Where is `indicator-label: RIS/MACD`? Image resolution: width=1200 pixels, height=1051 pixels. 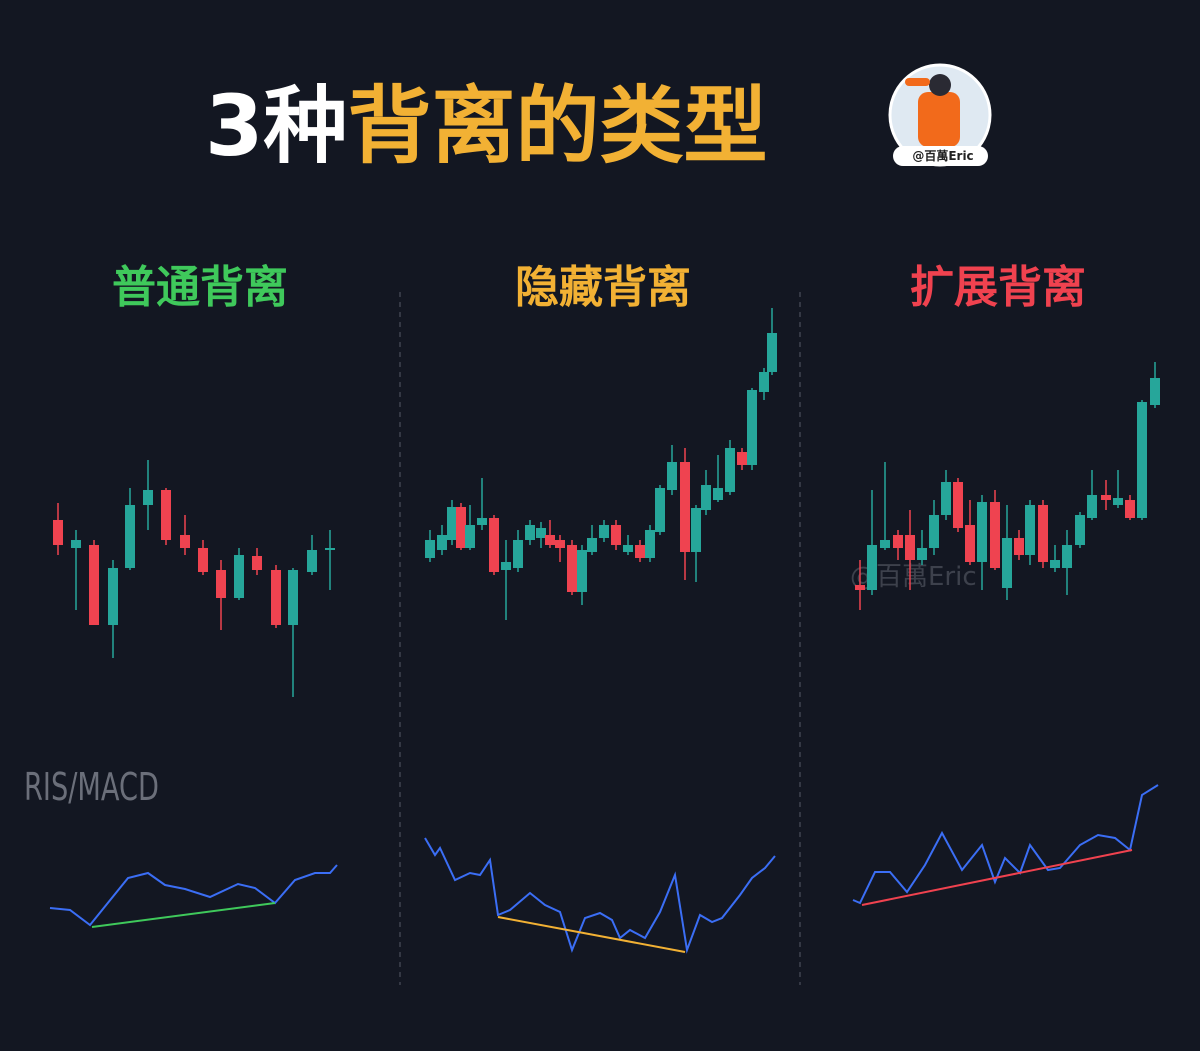 indicator-label: RIS/MACD is located at coordinates (91, 787).